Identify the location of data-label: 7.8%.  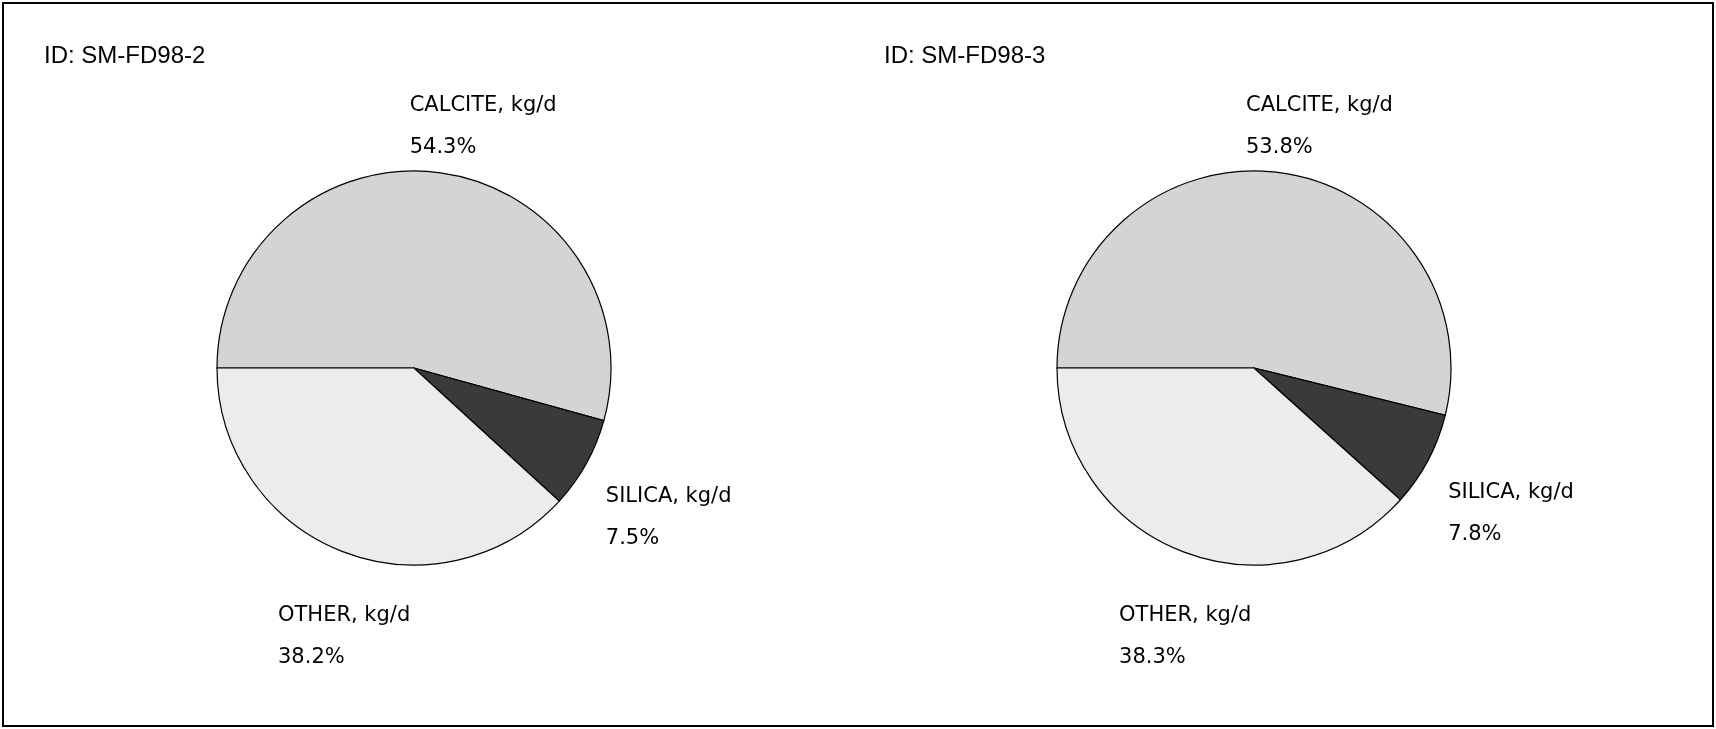
(1475, 533).